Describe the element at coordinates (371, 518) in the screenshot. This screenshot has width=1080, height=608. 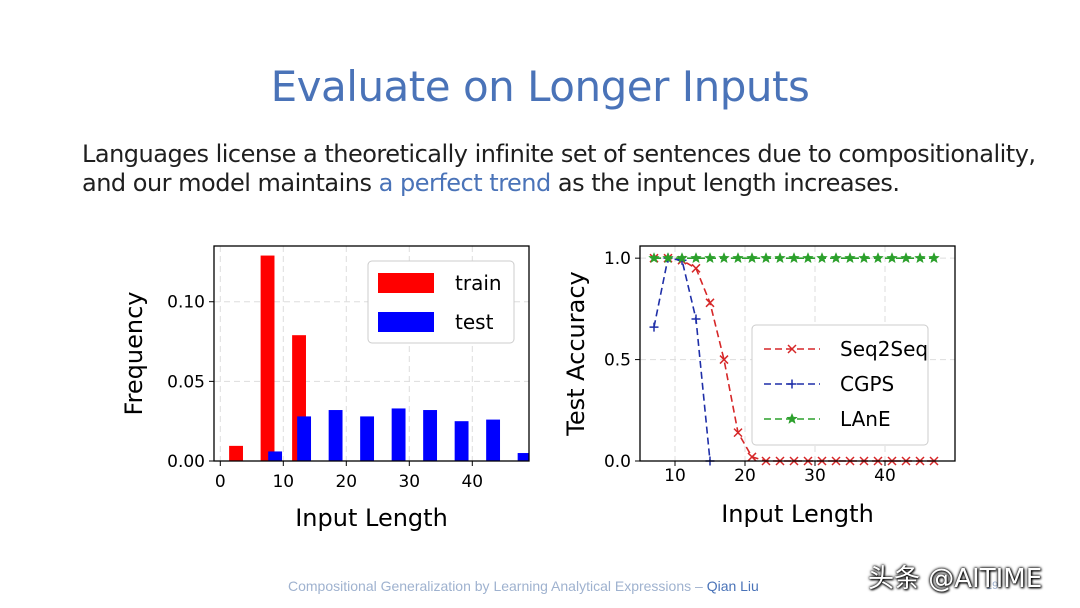
I see `c1-x-axis-label: Input Length` at that location.